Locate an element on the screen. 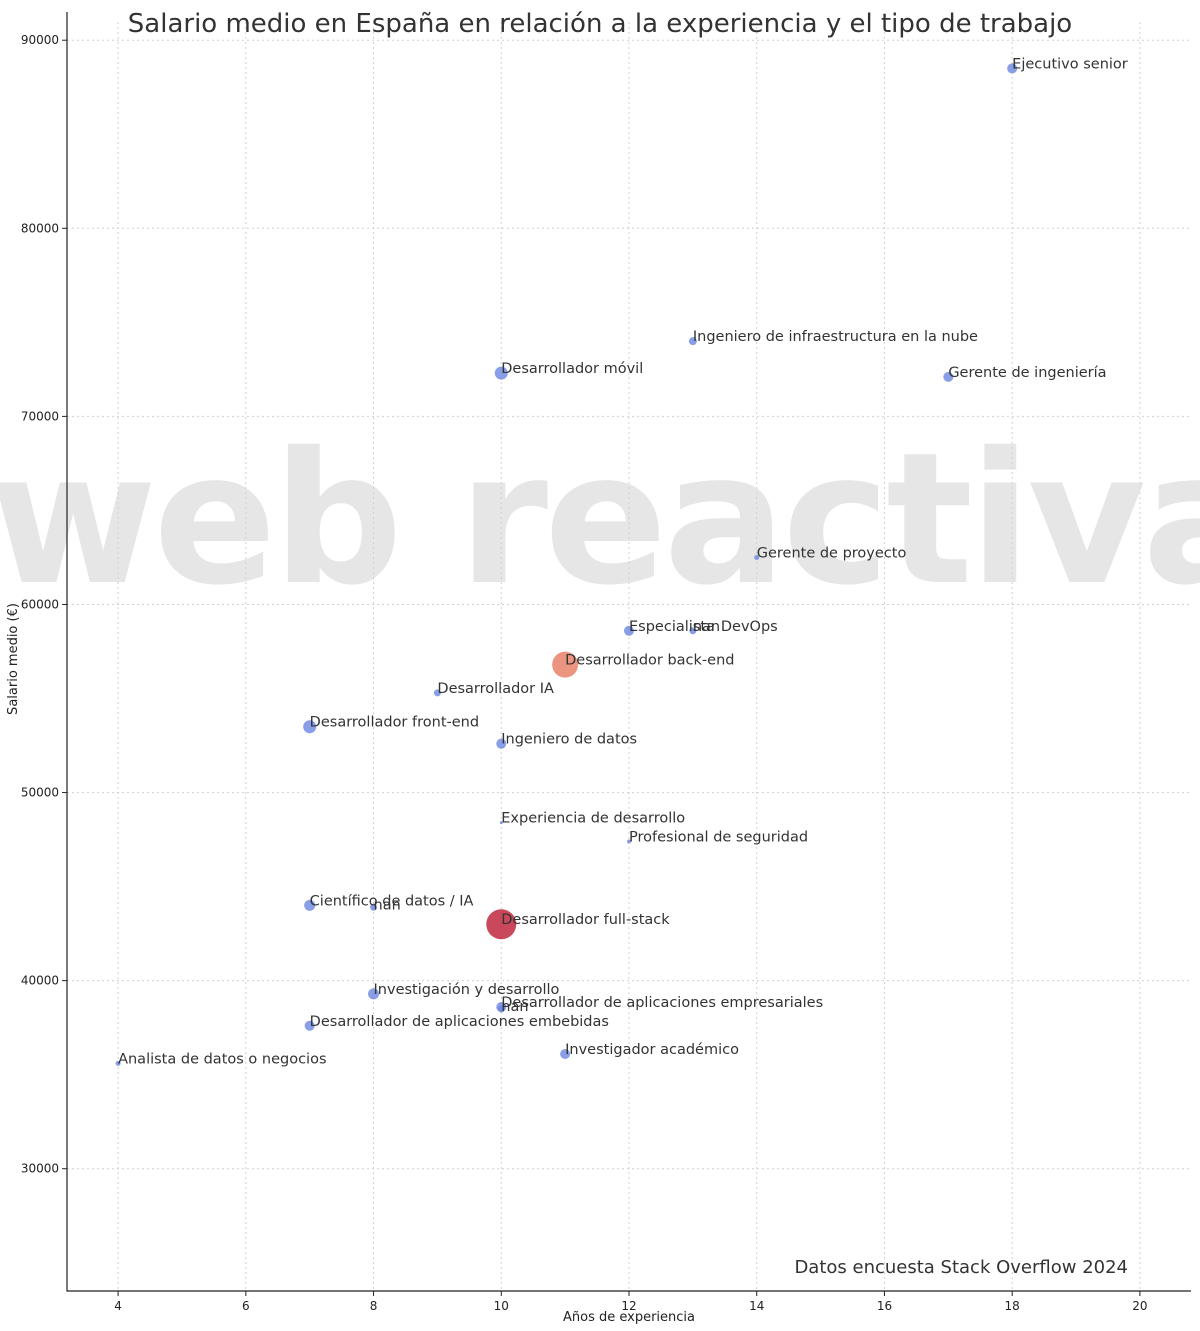  x-tick-label: 4 is located at coordinates (118, 1306).